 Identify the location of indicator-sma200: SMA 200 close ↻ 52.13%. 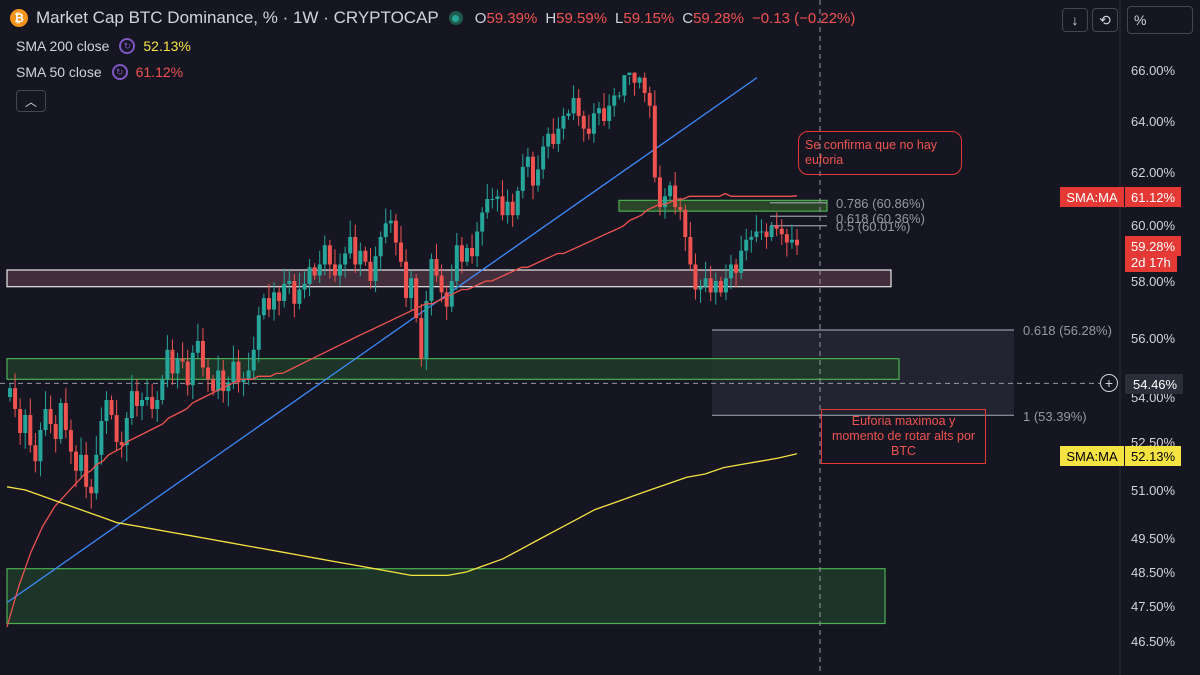
(103, 46).